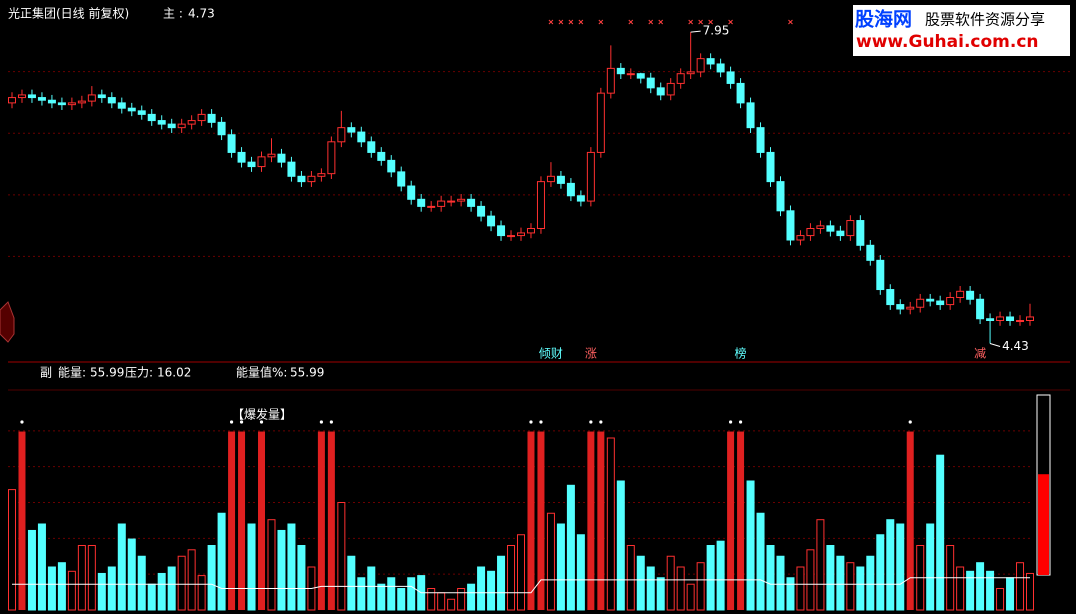  Describe the element at coordinates (947, 42) in the screenshot. I see `logo-url: www.Guhai.com.cn` at that location.